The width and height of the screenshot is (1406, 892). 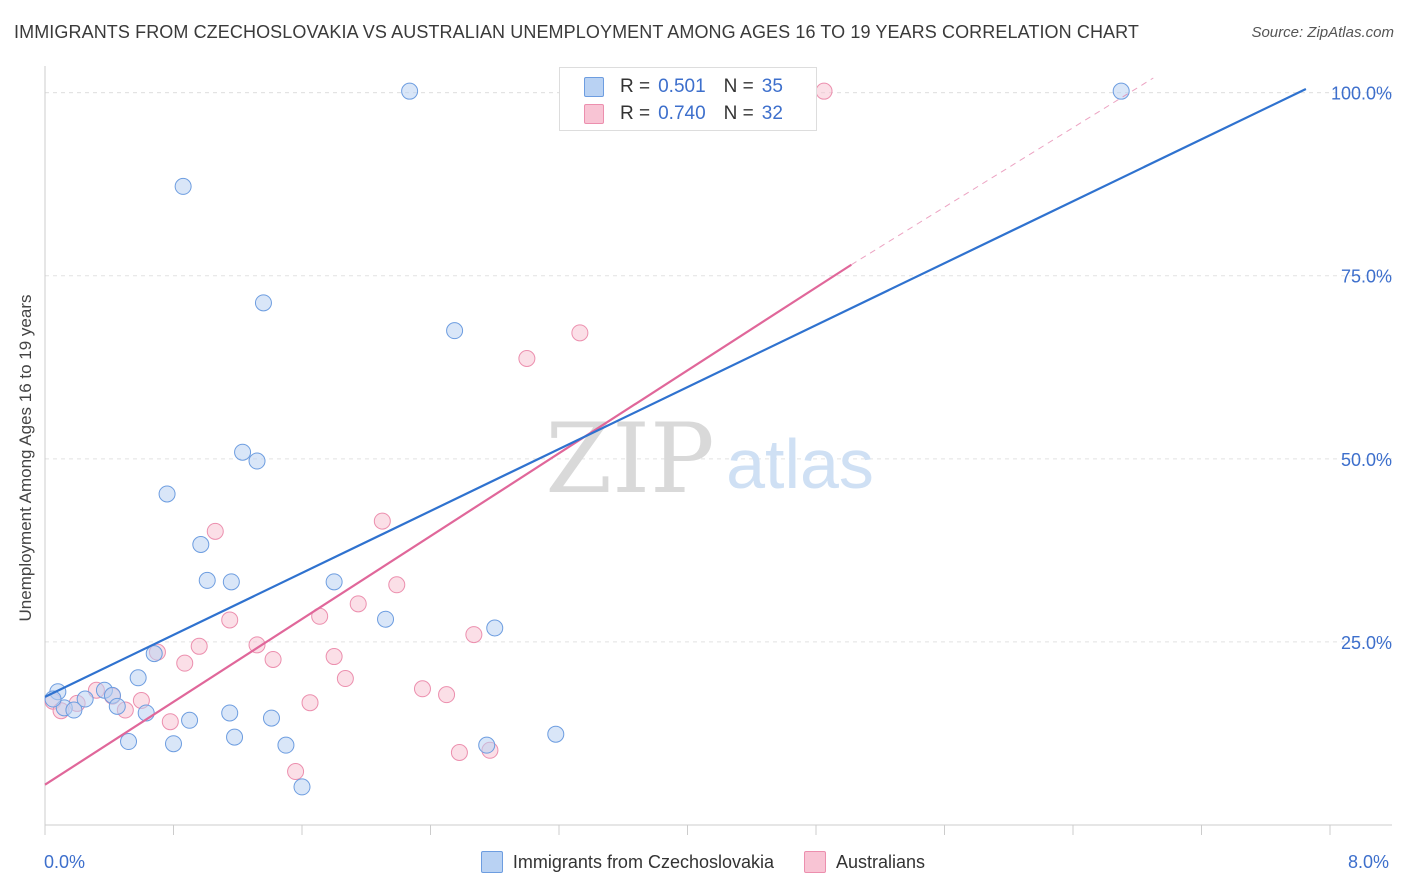 I want to click on chart-source: Source: ZipAtlas.com, so click(x=1322, y=32).